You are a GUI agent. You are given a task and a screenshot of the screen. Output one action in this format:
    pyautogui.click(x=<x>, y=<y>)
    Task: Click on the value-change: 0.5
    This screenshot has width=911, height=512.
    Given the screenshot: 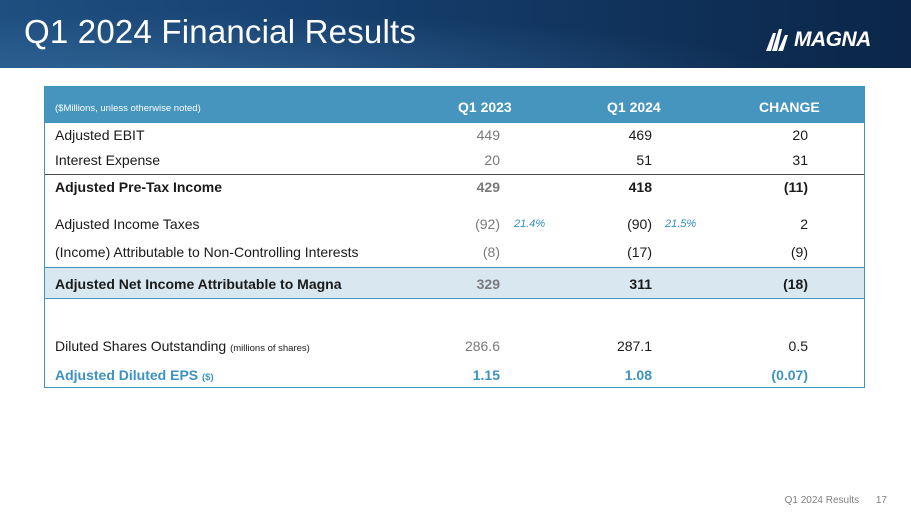 What is the action you would take?
    pyautogui.click(x=798, y=346)
    